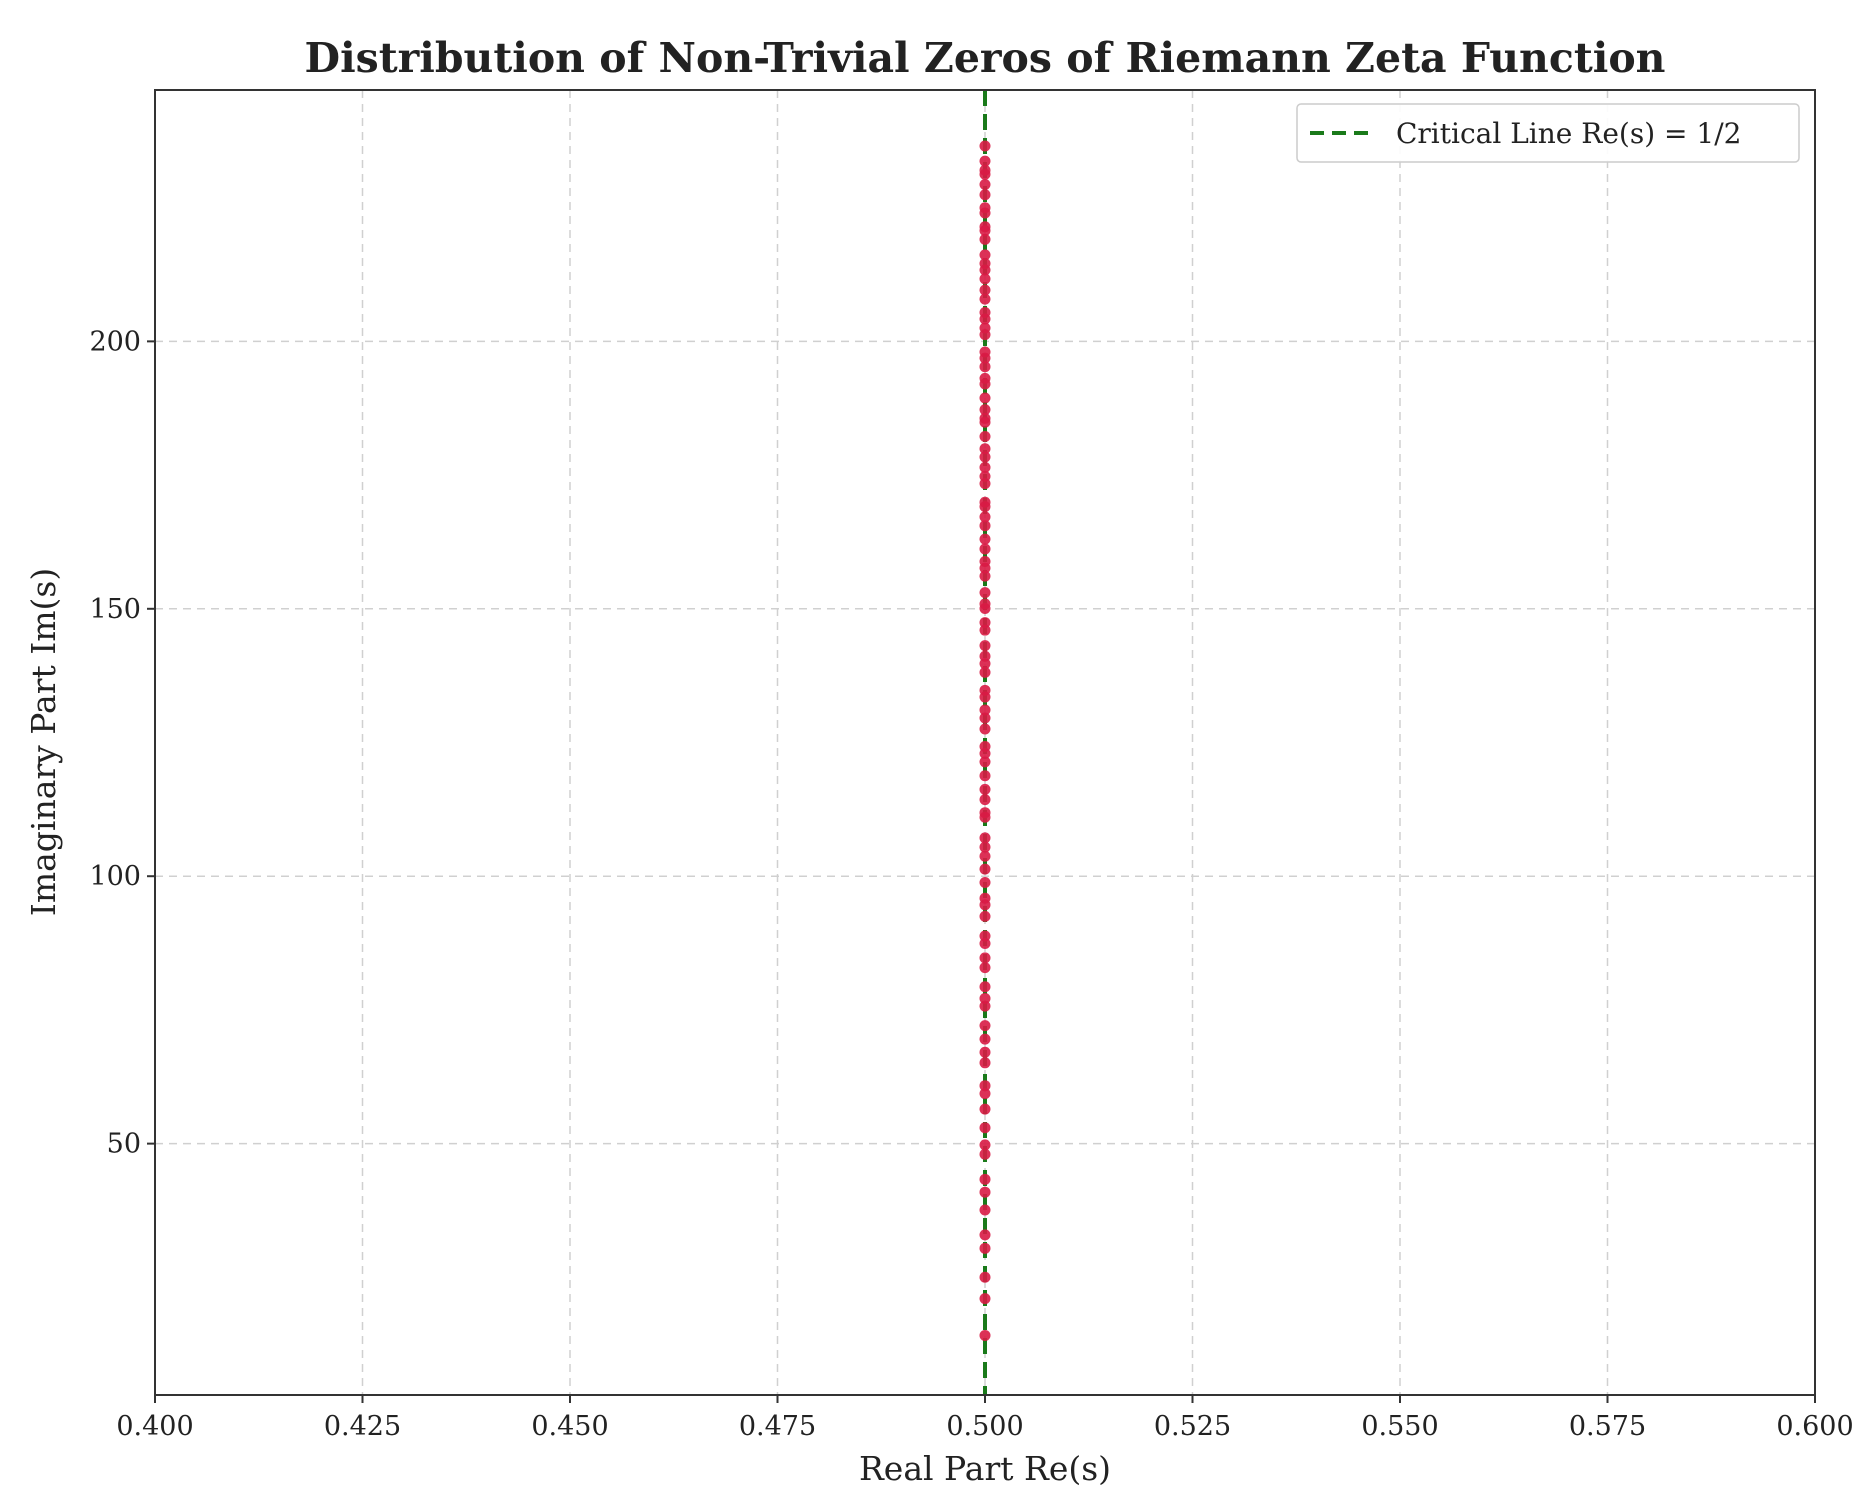  What do you see at coordinates (124, 1144) in the screenshot?
I see `y-tick-label: 50` at bounding box center [124, 1144].